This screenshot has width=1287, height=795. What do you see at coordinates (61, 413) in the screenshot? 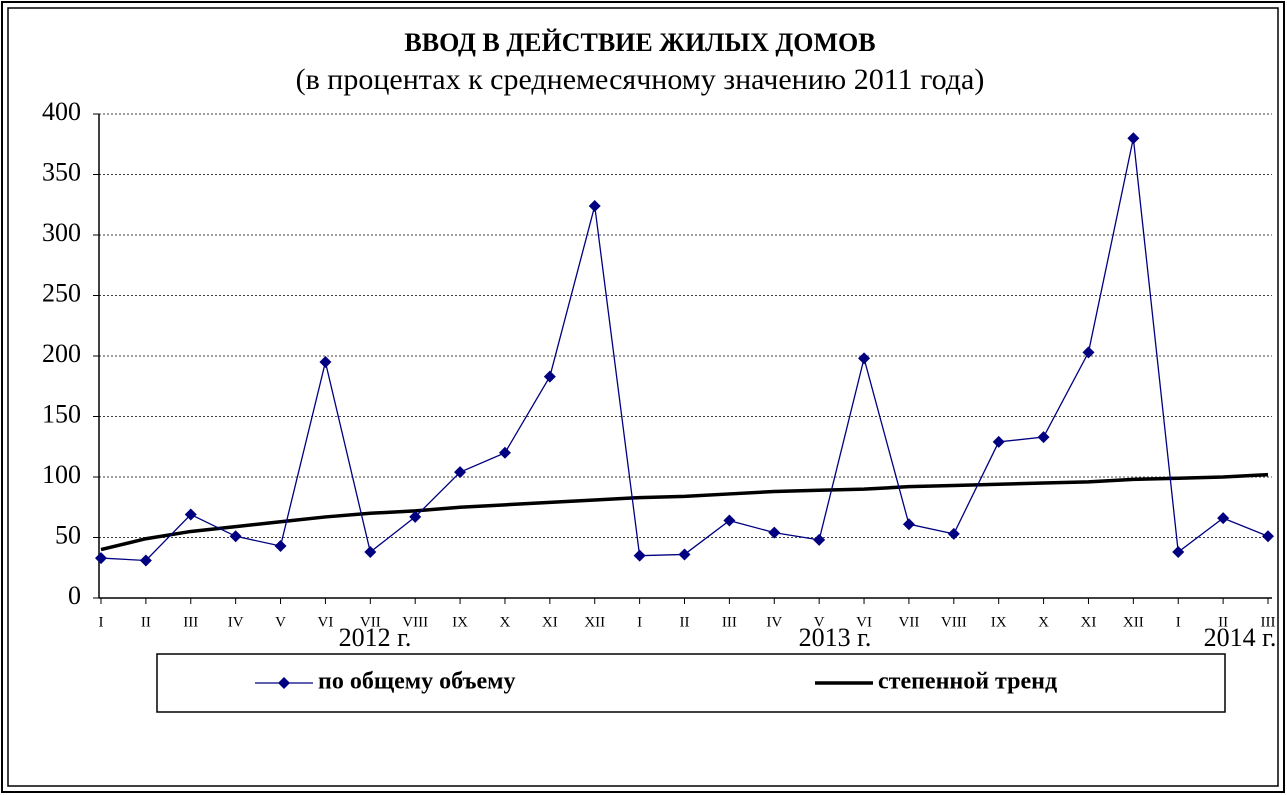
I see `y-tick-label: 150` at bounding box center [61, 413].